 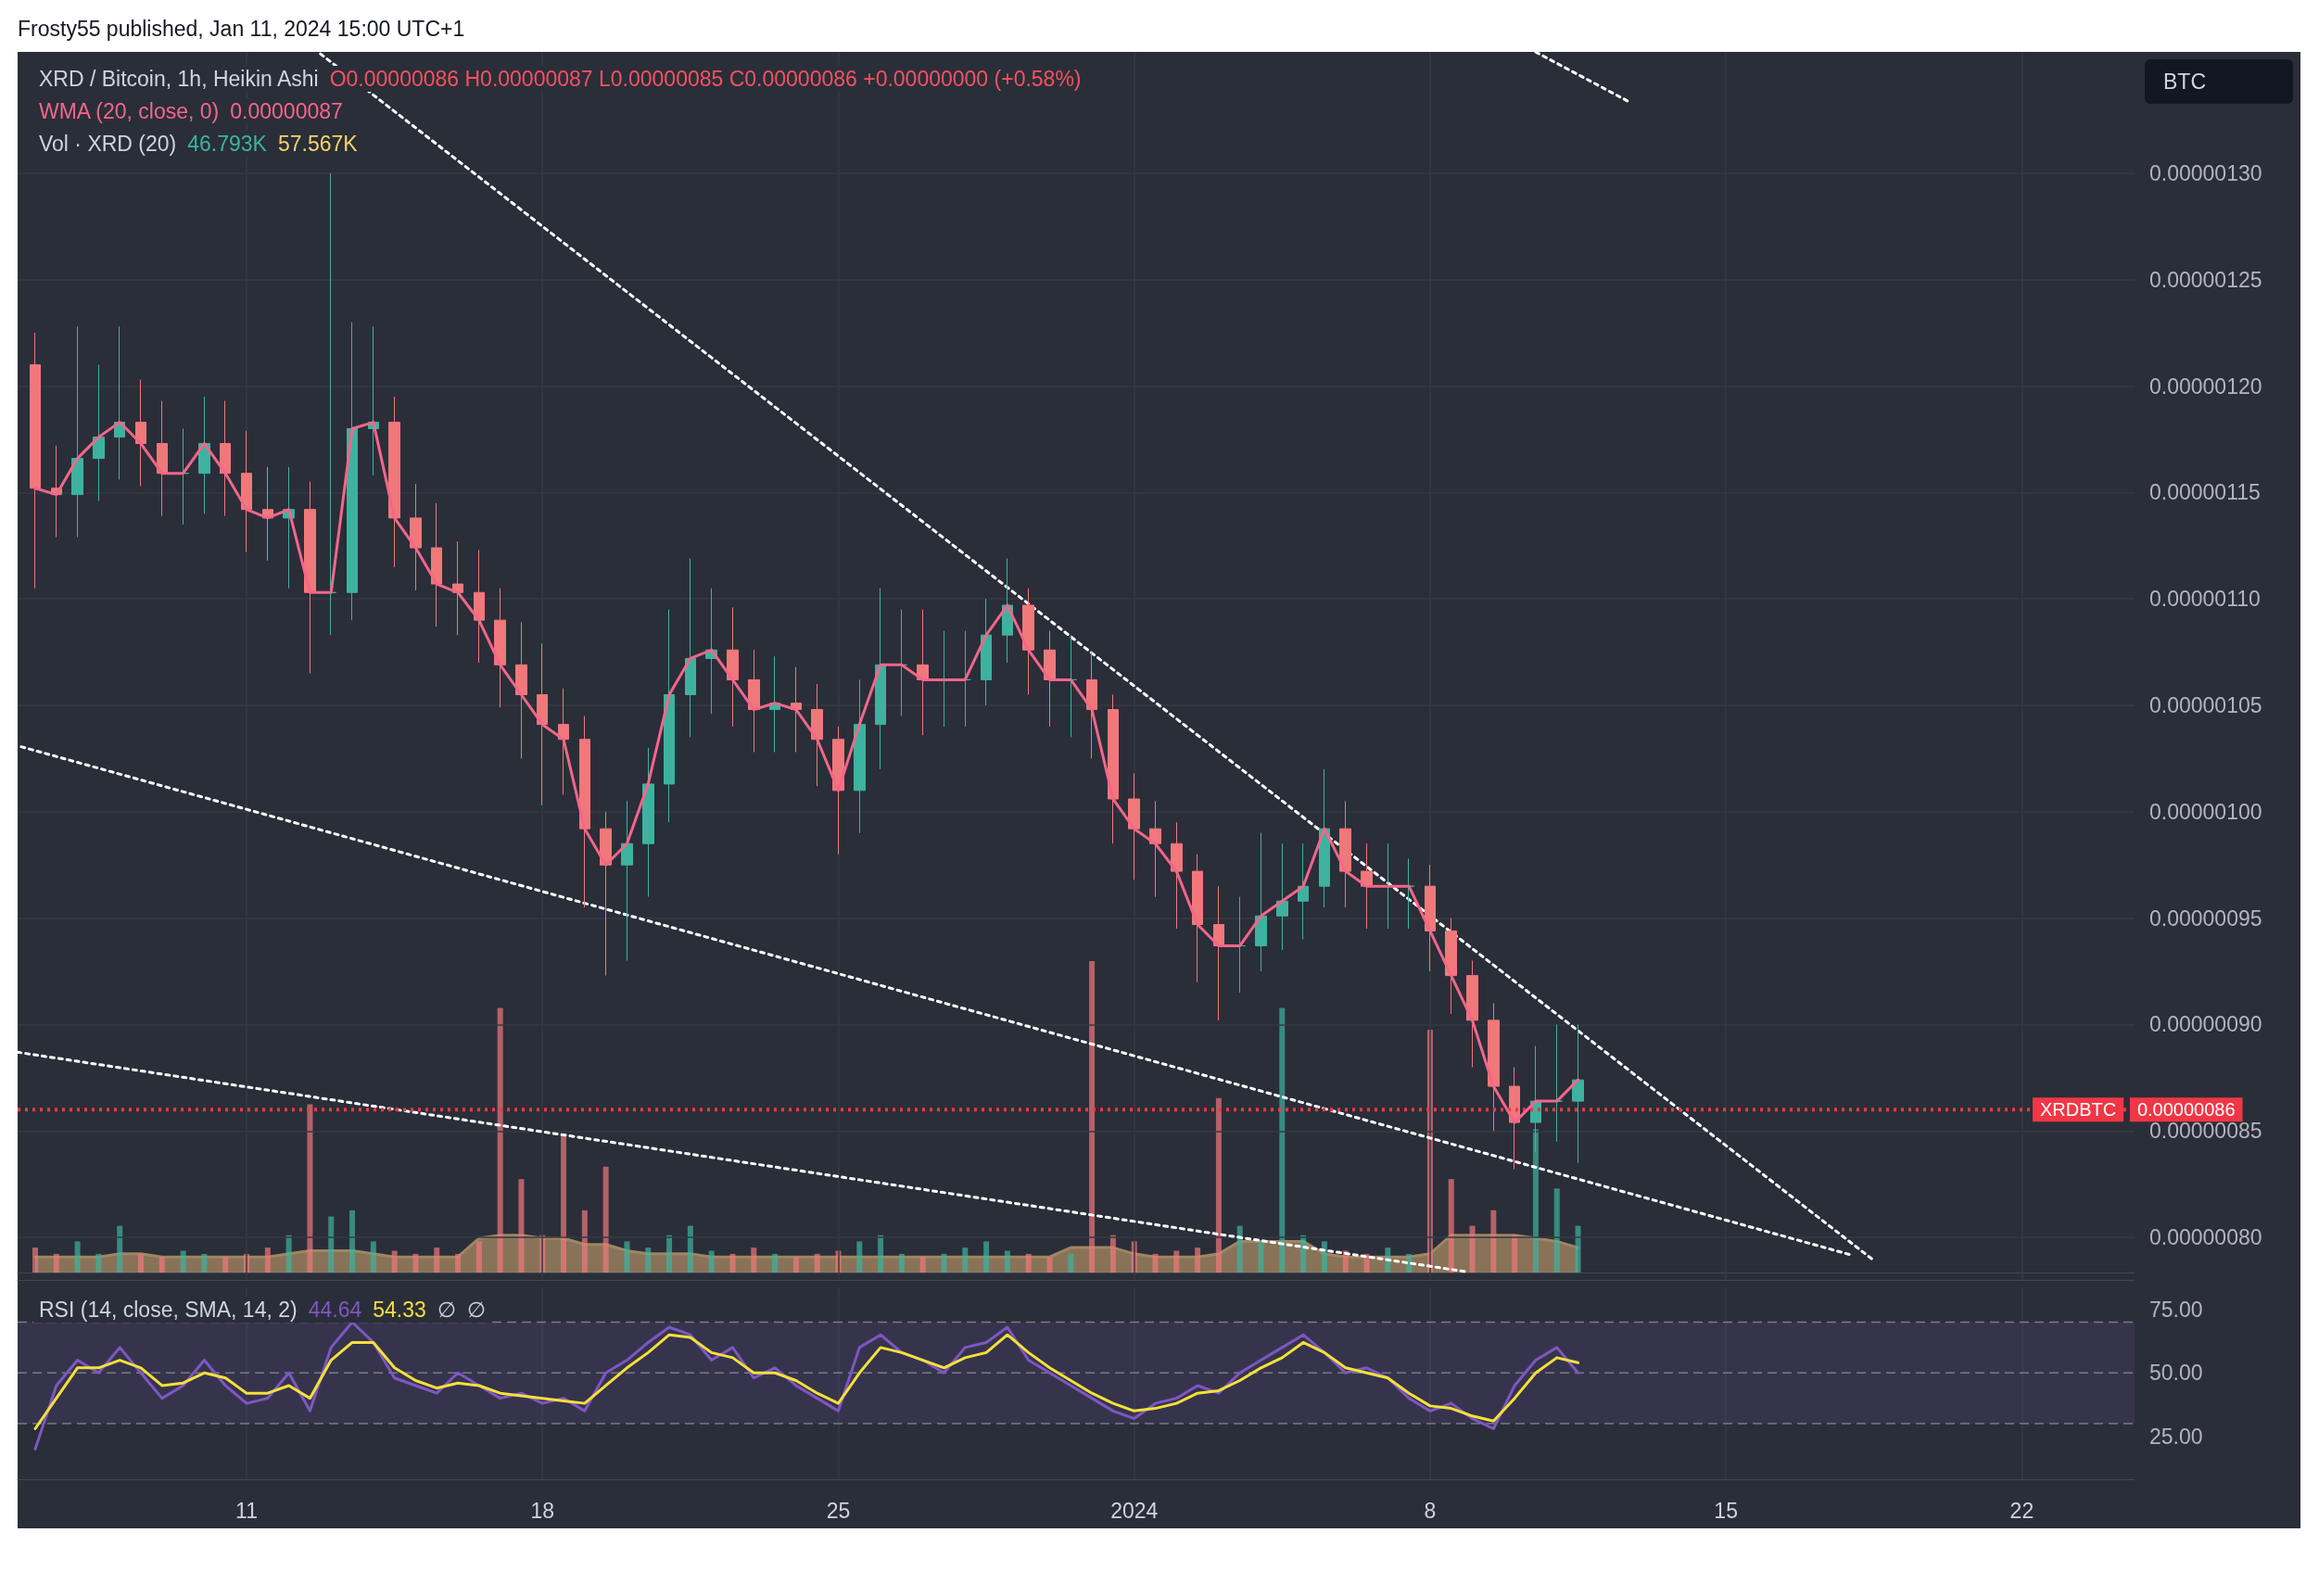 I want to click on chart-title: Vol · XRD (20), so click(x=108, y=144).